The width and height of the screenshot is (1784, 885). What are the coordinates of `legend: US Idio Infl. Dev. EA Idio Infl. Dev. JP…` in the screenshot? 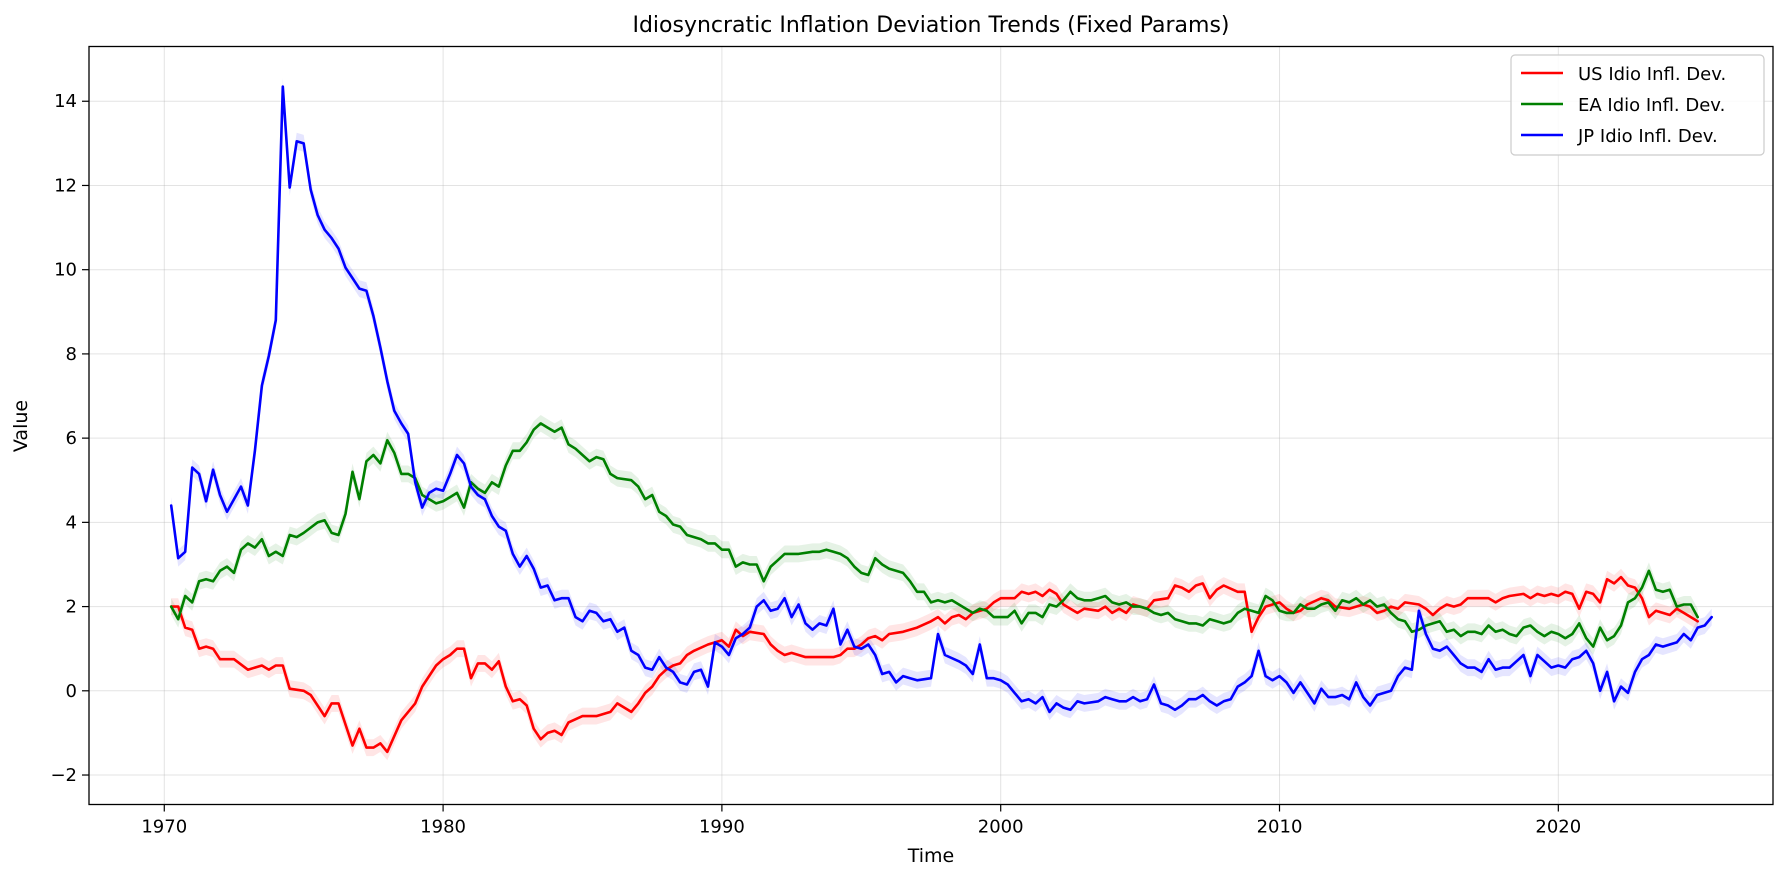 It's located at (1637, 105).